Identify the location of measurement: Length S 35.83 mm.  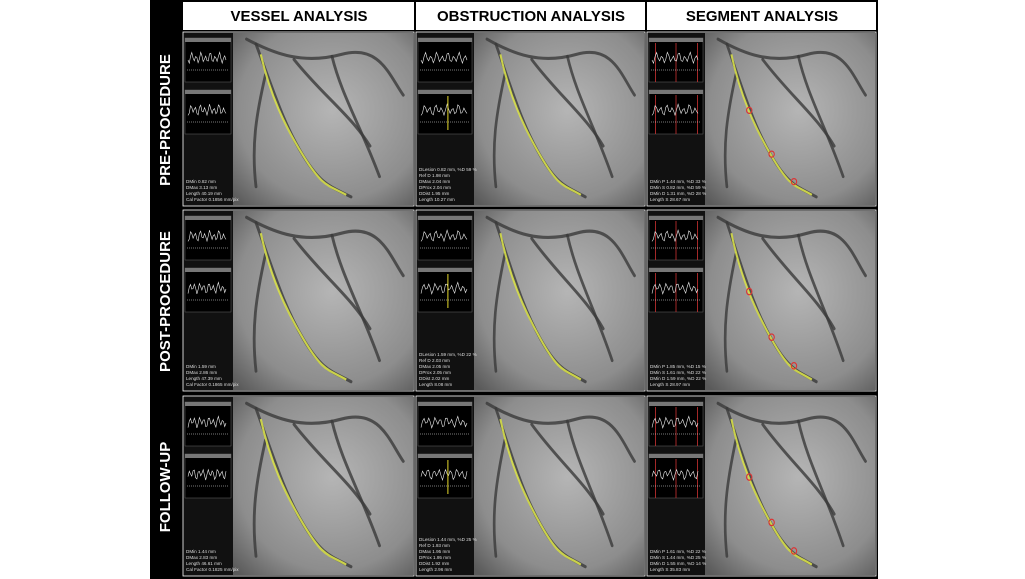
(670, 569).